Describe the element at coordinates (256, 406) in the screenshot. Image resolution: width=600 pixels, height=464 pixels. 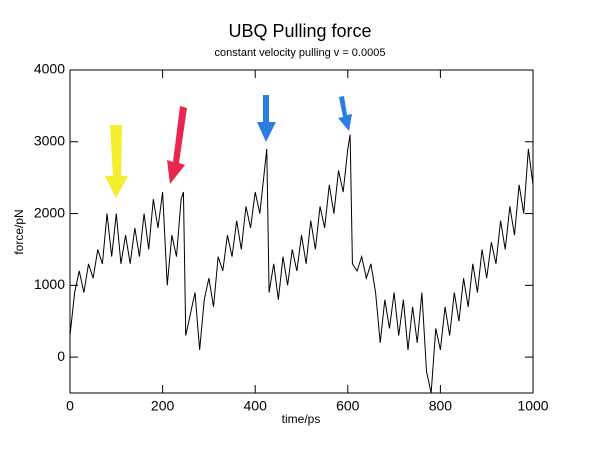
I see `x-tick-label: 400` at that location.